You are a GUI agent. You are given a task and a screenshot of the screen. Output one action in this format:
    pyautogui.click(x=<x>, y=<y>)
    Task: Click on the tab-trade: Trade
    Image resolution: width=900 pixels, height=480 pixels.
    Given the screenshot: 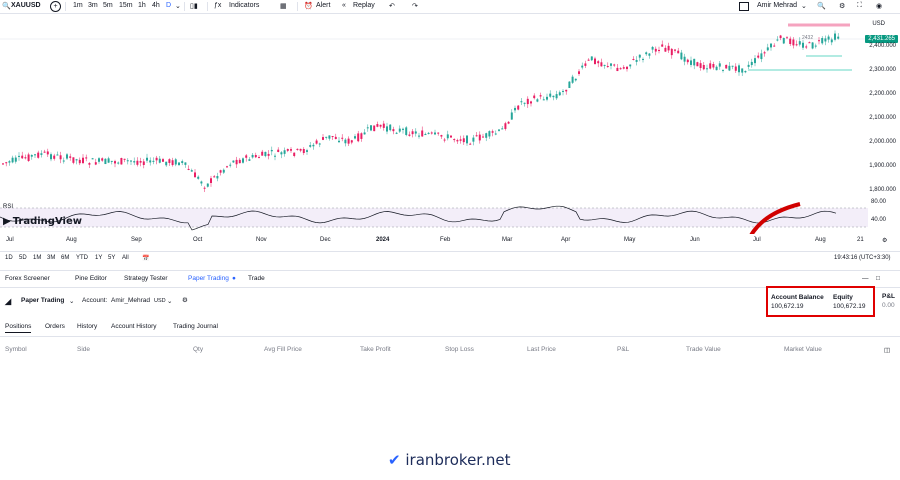 What is the action you would take?
    pyautogui.click(x=256, y=278)
    